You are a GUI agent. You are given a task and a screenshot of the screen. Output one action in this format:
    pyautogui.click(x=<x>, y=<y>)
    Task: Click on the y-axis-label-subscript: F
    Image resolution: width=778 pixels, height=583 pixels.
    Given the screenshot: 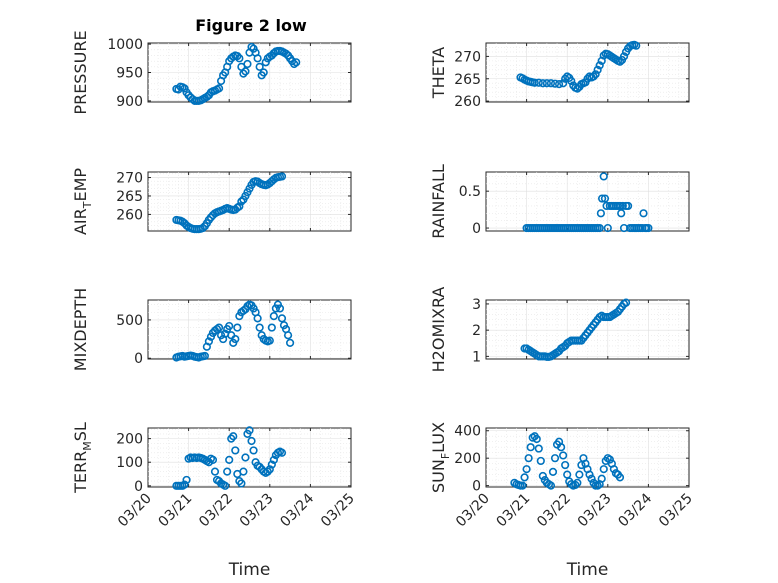 What is the action you would take?
    pyautogui.click(x=445, y=456)
    